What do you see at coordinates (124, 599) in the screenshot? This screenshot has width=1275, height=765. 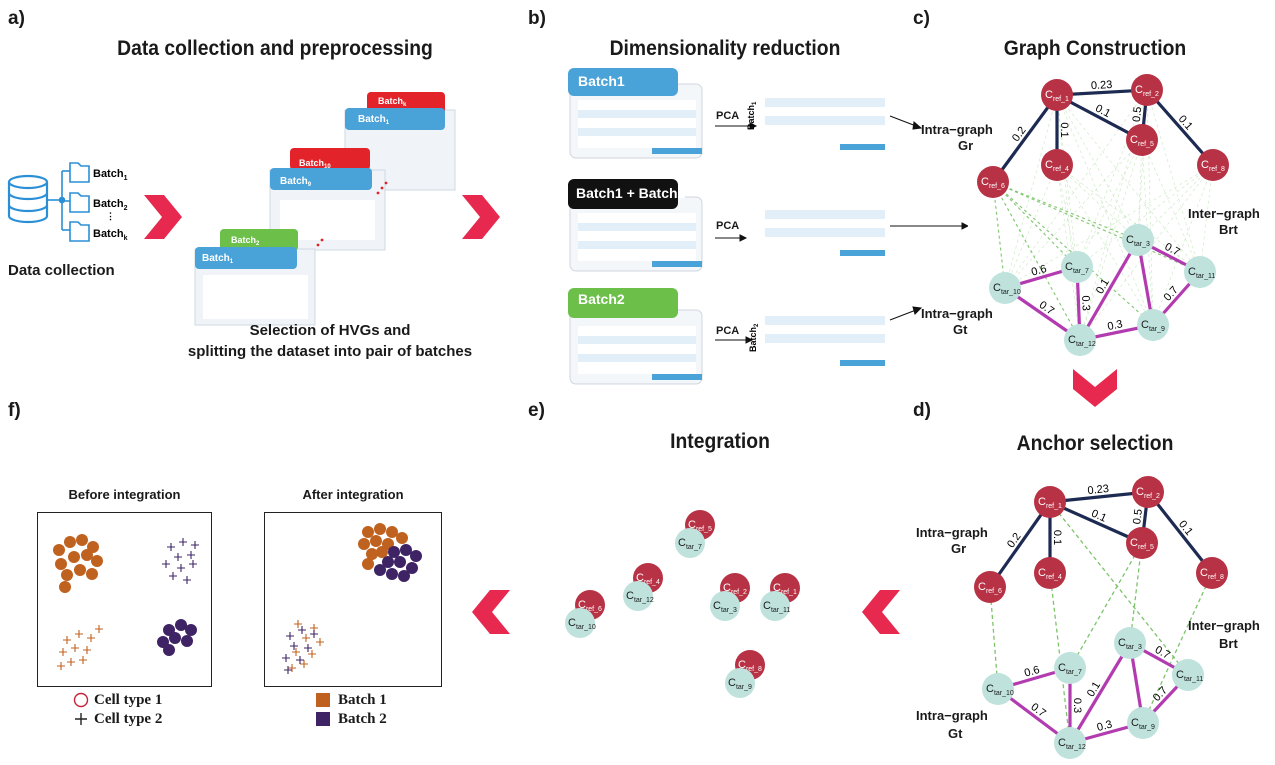 I see `before-integration-plot` at bounding box center [124, 599].